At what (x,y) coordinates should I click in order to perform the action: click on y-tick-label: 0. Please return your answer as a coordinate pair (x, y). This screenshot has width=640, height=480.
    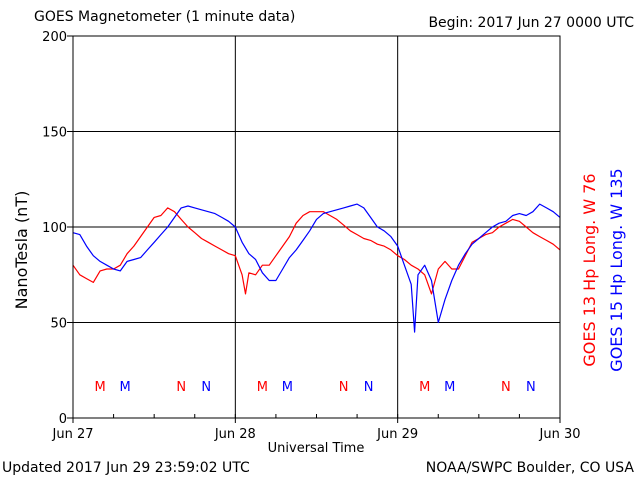
    Looking at the image, I should click on (63, 419).